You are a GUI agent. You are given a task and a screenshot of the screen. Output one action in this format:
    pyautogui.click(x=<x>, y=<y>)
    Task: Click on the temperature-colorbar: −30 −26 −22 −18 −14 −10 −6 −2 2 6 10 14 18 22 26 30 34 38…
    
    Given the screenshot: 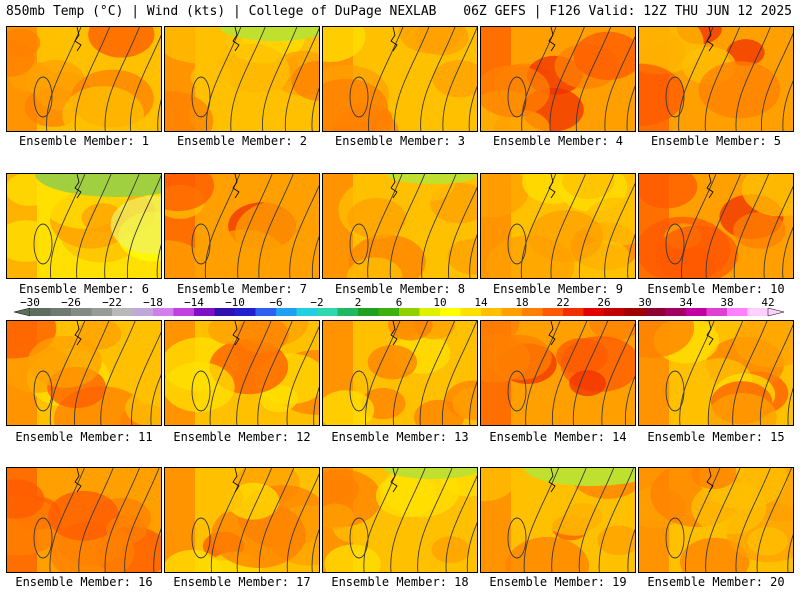 What is the action you would take?
    pyautogui.click(x=400, y=310)
    